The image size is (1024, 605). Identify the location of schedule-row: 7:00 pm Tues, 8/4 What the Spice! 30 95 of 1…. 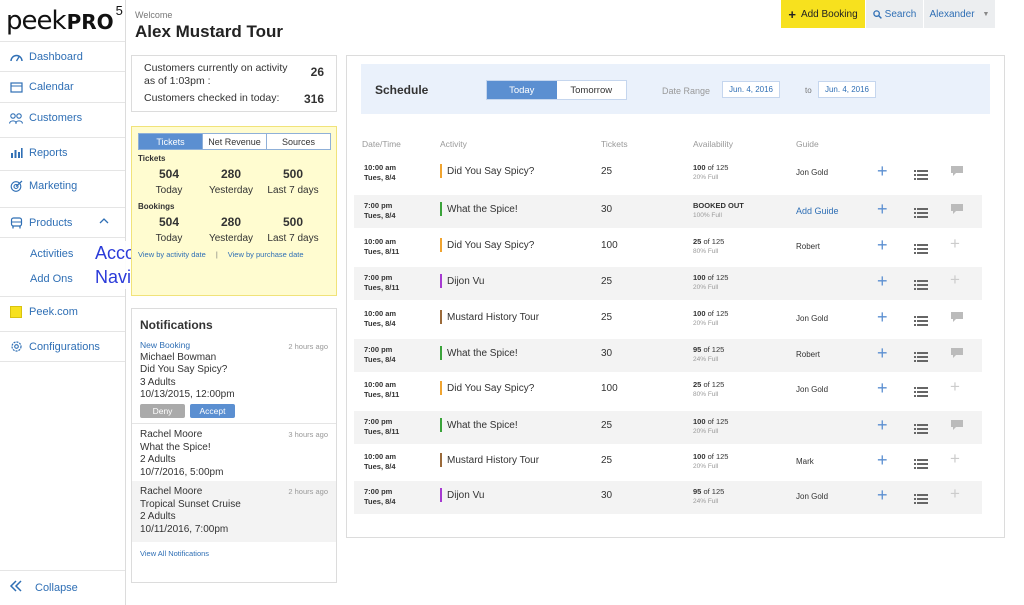
(668, 355).